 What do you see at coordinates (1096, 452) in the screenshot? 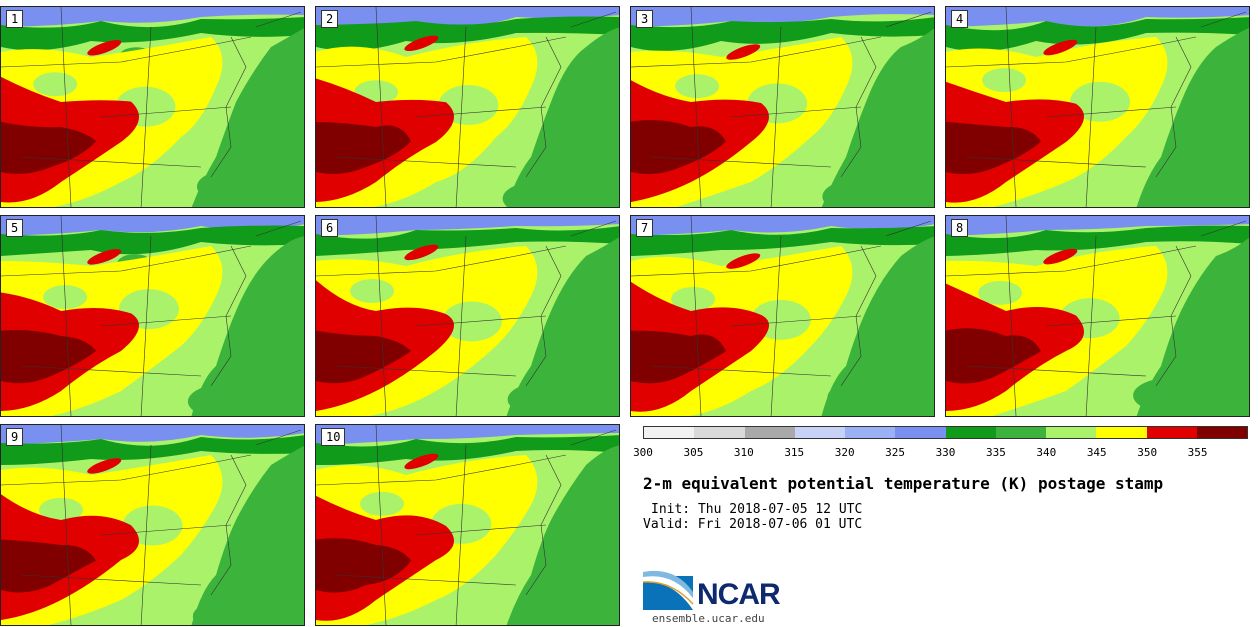
I see `colorbar-tick-label: 345` at bounding box center [1096, 452].